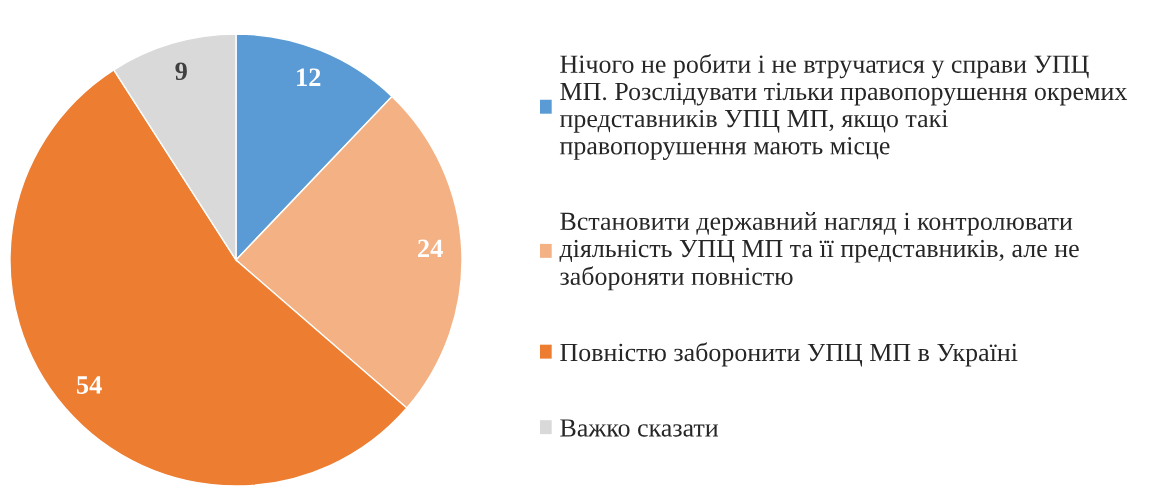 The width and height of the screenshot is (1157, 496). Describe the element at coordinates (639, 428) in the screenshot. I see `legend-label: Важко сказати` at that location.